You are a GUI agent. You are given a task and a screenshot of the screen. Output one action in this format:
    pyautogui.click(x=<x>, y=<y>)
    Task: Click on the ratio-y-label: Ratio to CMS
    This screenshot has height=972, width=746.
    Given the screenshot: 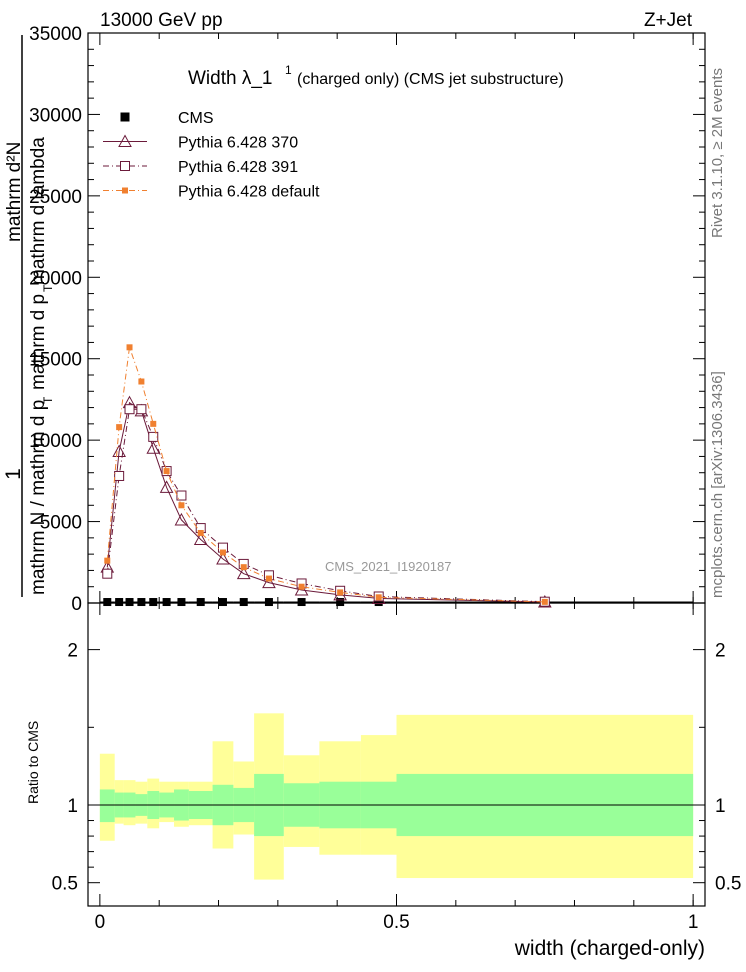 What is the action you would take?
    pyautogui.click(x=33, y=762)
    